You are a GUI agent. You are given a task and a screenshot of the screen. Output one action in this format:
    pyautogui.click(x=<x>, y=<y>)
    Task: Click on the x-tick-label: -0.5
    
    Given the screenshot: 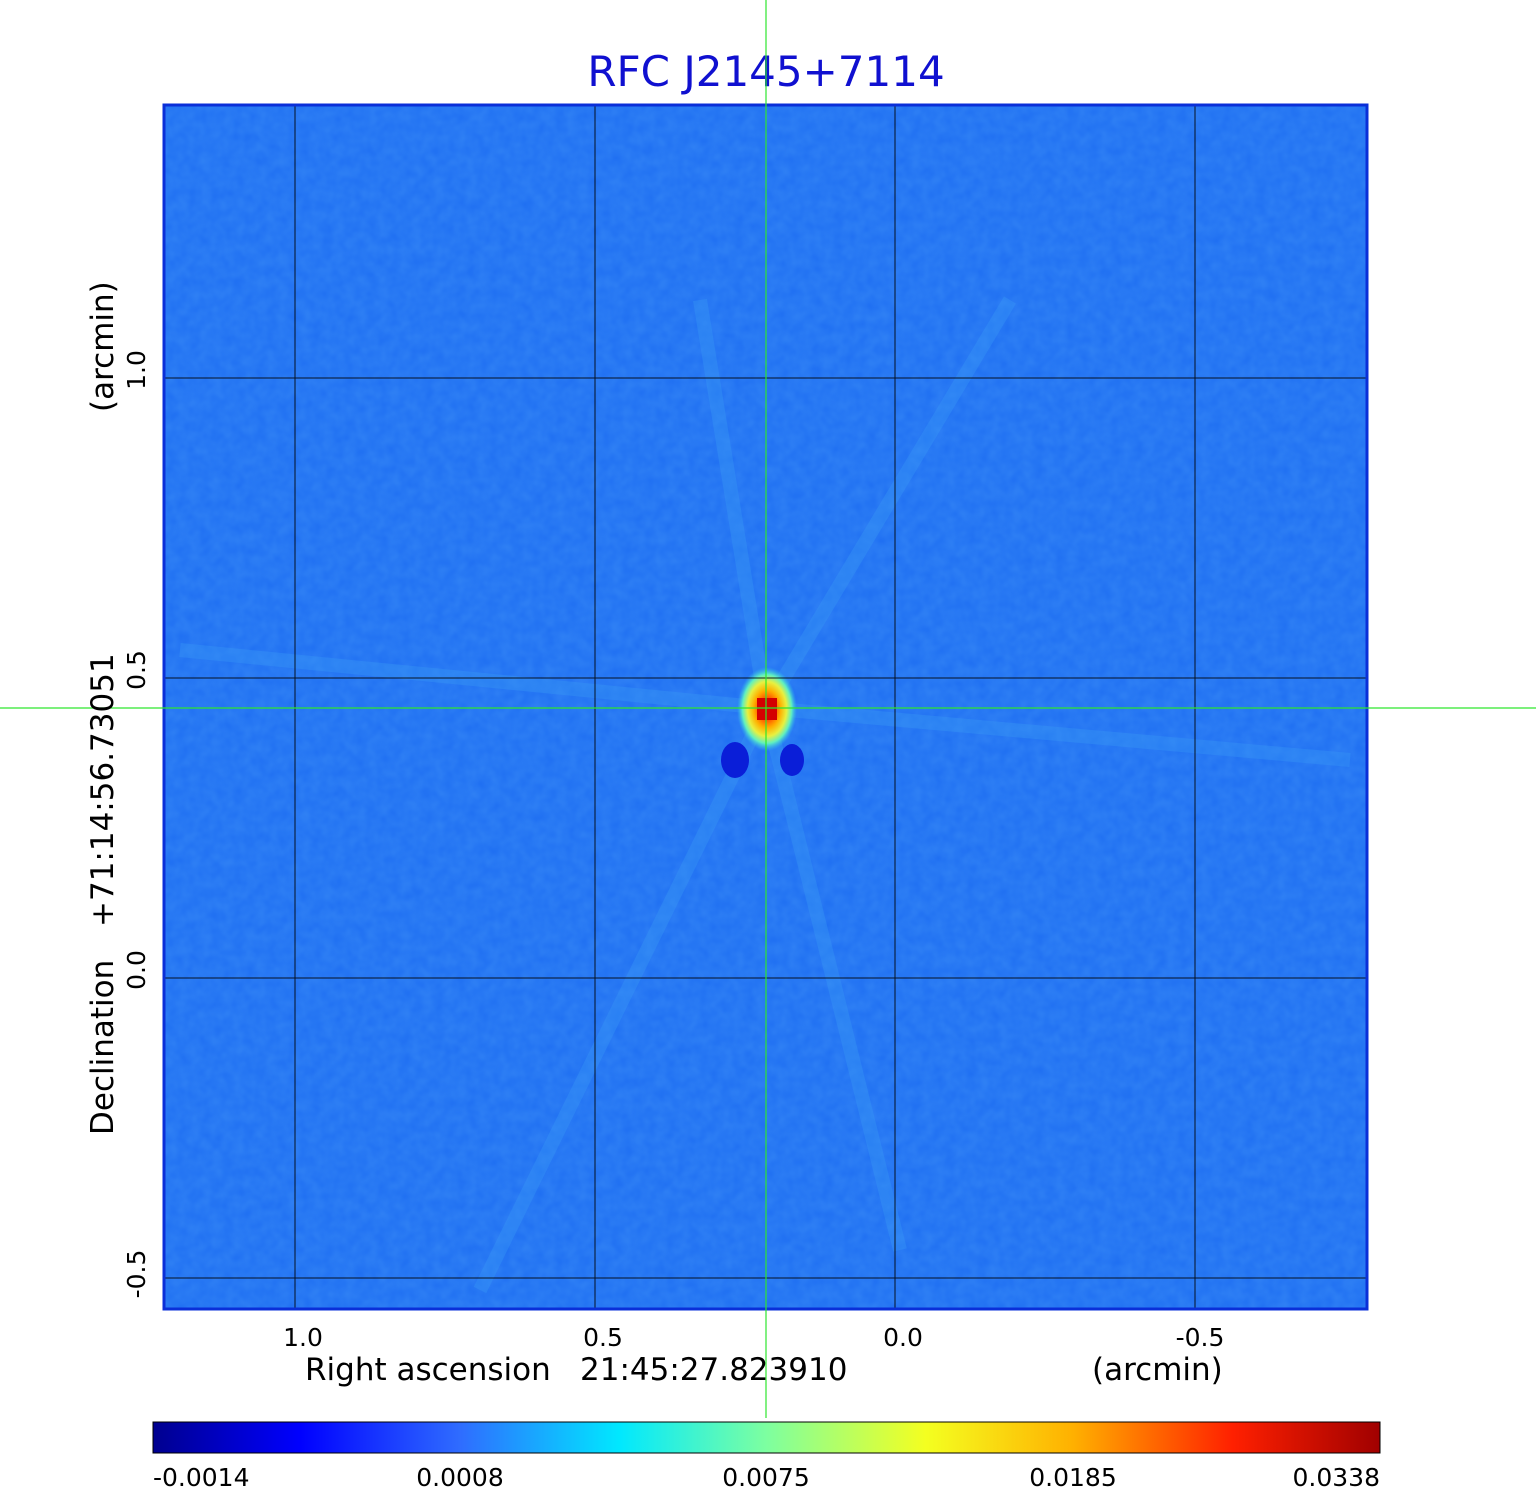 What is the action you would take?
    pyautogui.click(x=1200, y=1337)
    